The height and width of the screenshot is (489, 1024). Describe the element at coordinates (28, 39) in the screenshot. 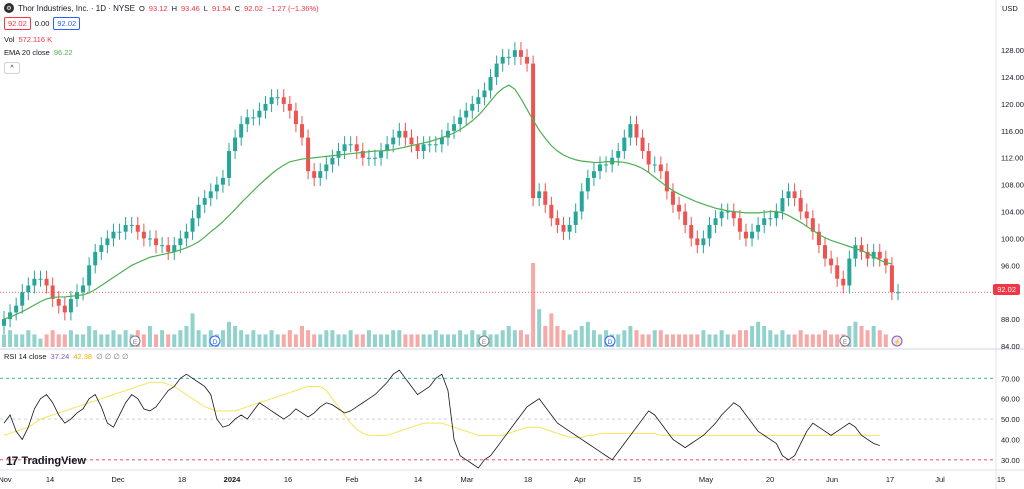

I see `volume-legend: Vol 572.116 K` at that location.